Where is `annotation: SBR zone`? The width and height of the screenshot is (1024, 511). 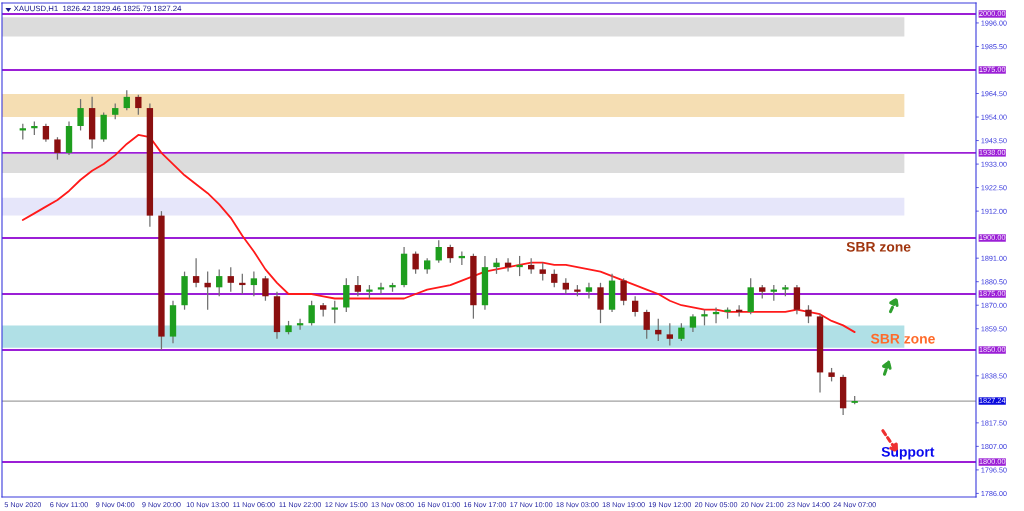
annotation: SBR zone is located at coordinates (878, 246).